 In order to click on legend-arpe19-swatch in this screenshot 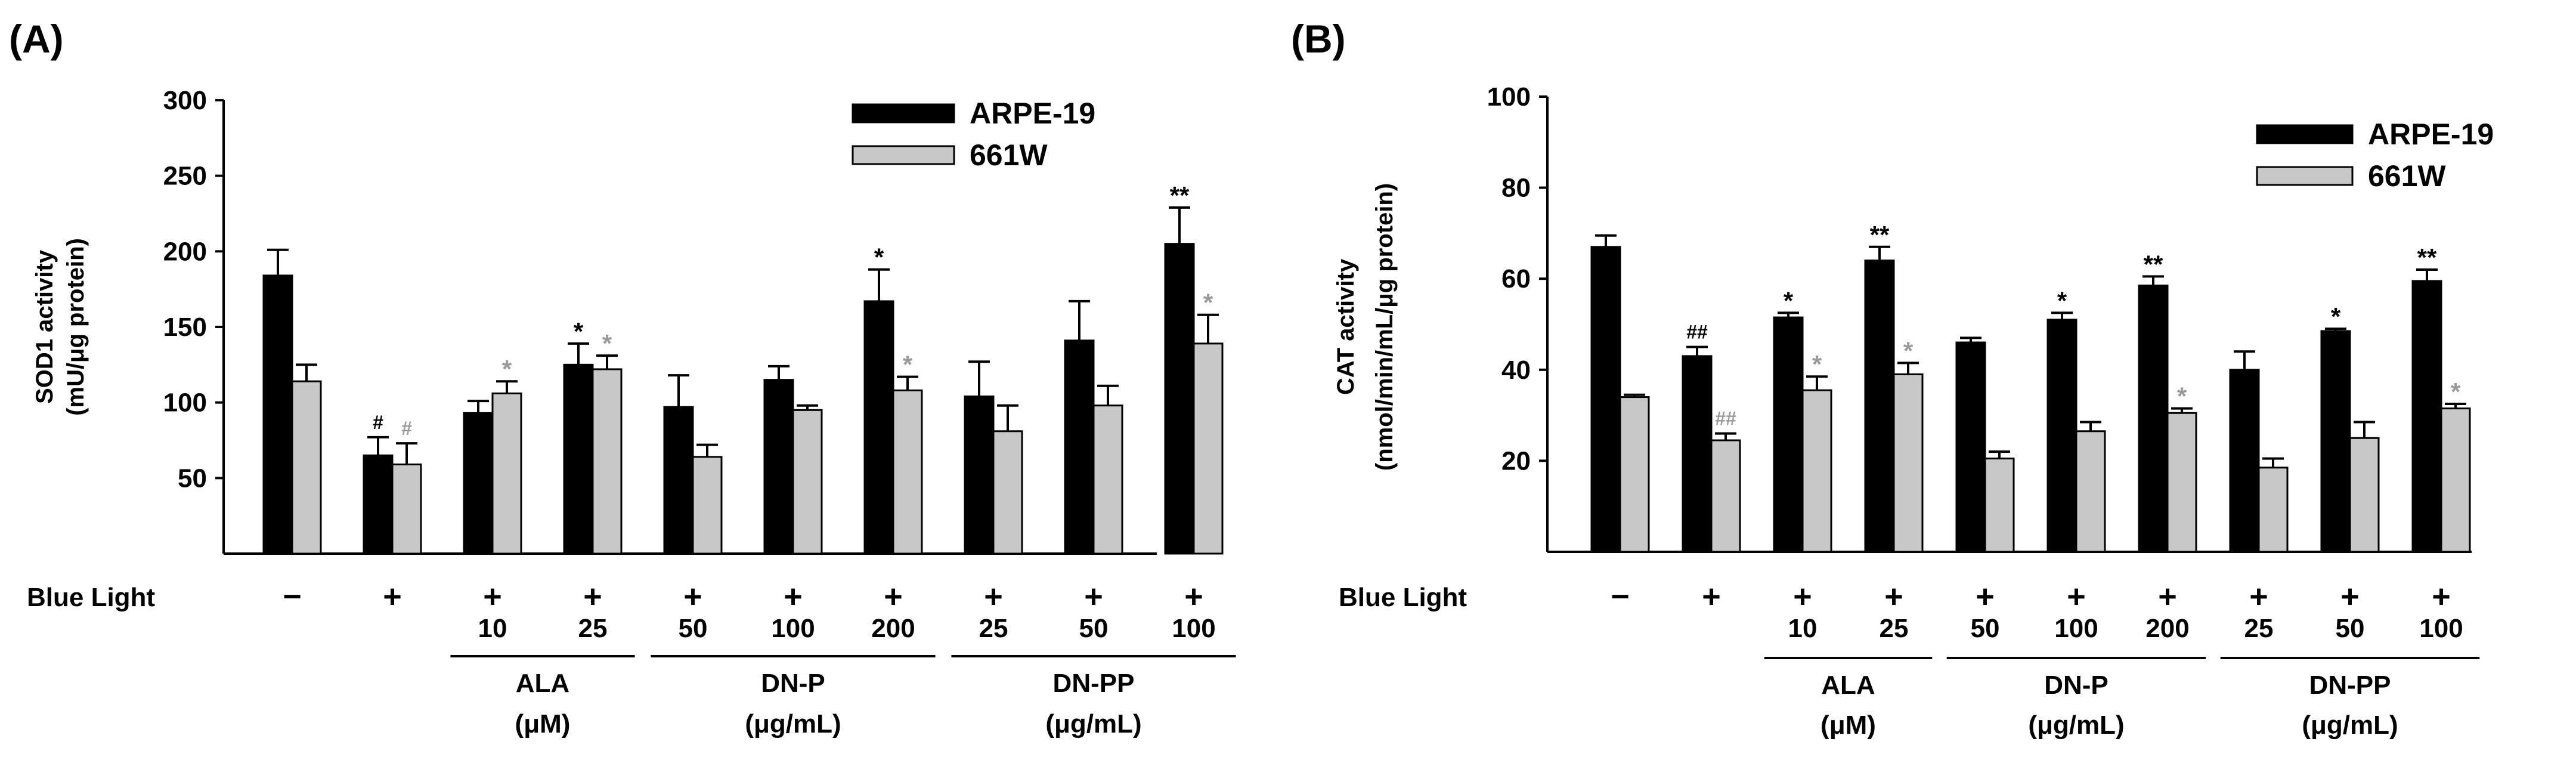, I will do `click(904, 113)`.